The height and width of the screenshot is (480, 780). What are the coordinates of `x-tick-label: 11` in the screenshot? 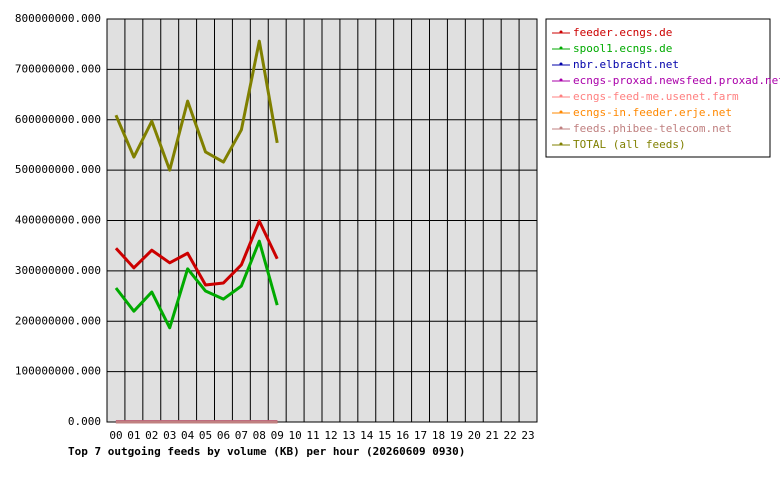 It's located at (312, 435).